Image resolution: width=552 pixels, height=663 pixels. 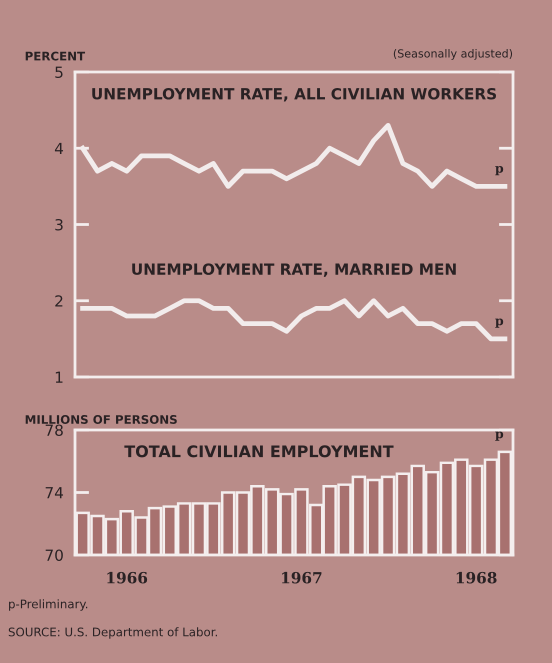 What do you see at coordinates (55, 492) in the screenshot?
I see `y-tick-label: 74` at bounding box center [55, 492].